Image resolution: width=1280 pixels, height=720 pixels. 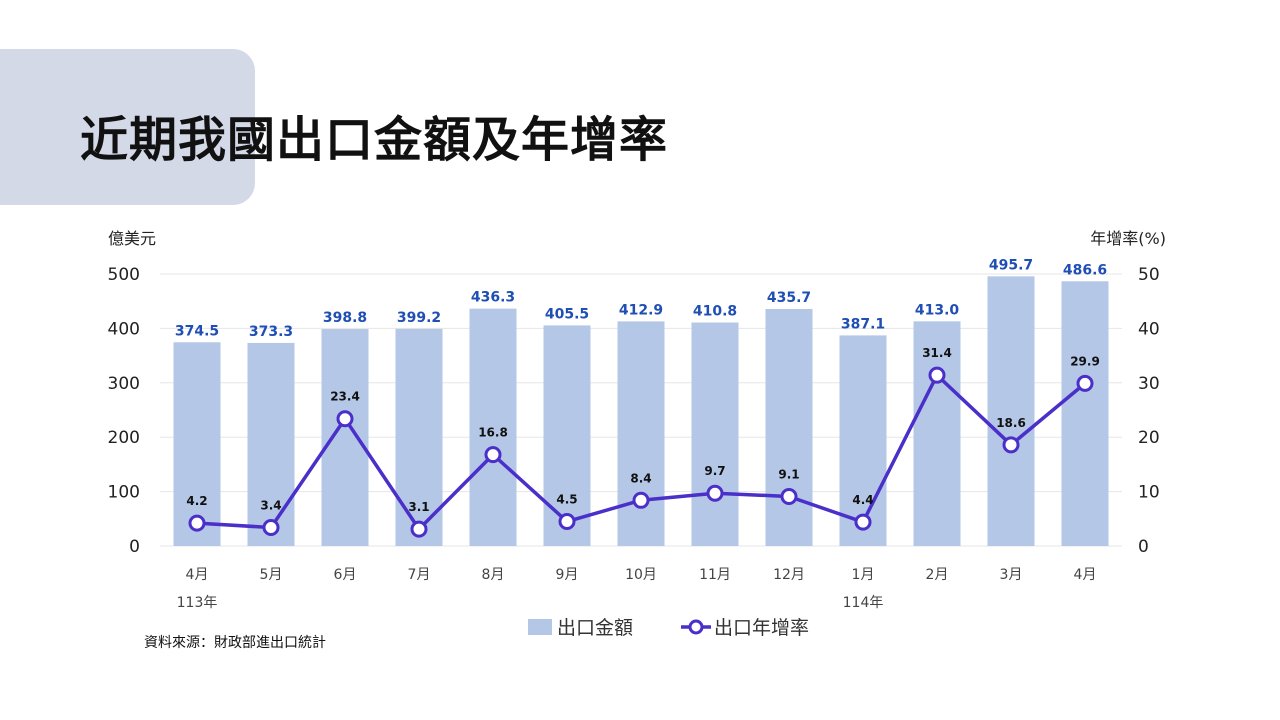 I want to click on line-value-label: 16.8, so click(x=493, y=433).